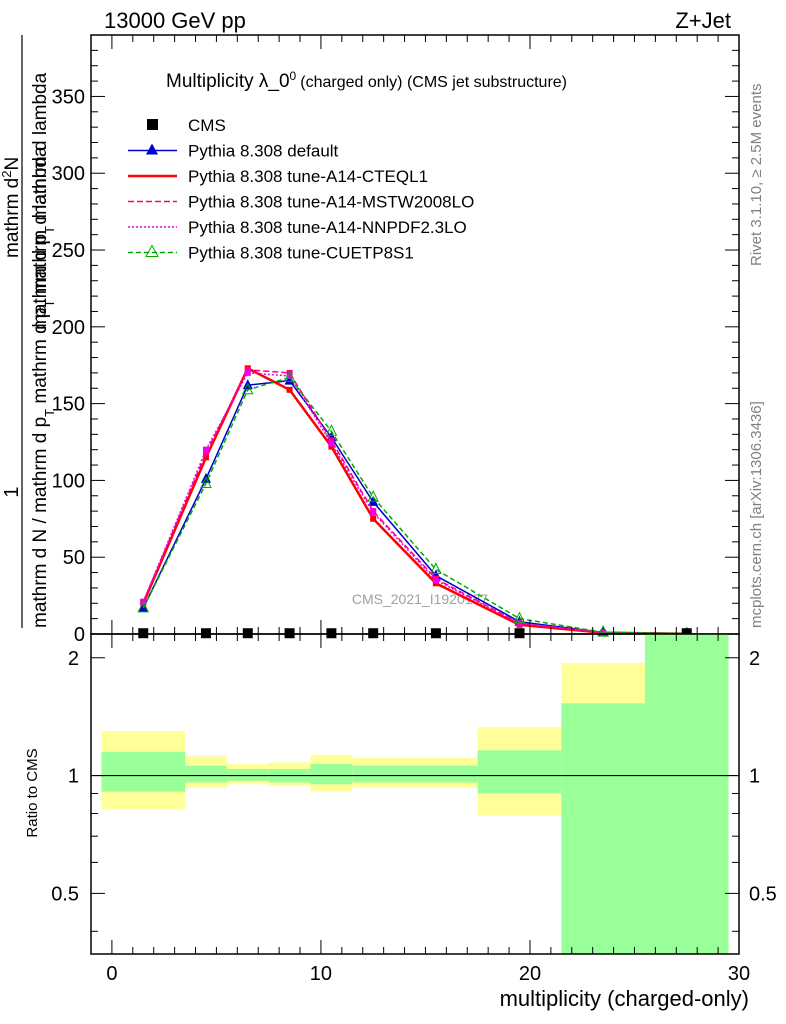 The height and width of the screenshot is (1024, 786). What do you see at coordinates (739, 974) in the screenshot?
I see `ratio-x-tick-label: 30` at bounding box center [739, 974].